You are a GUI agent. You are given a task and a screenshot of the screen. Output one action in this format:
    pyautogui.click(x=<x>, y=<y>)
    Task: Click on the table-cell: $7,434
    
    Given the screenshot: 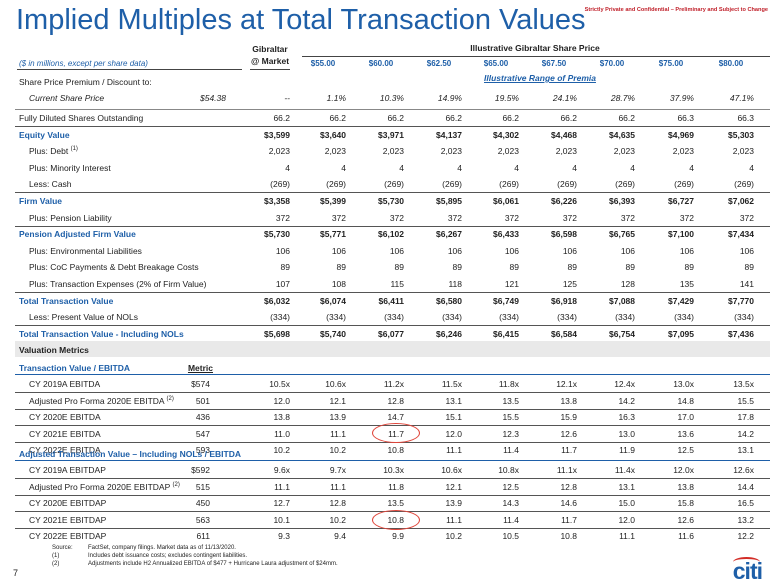 What is the action you would take?
    pyautogui.click(x=741, y=234)
    